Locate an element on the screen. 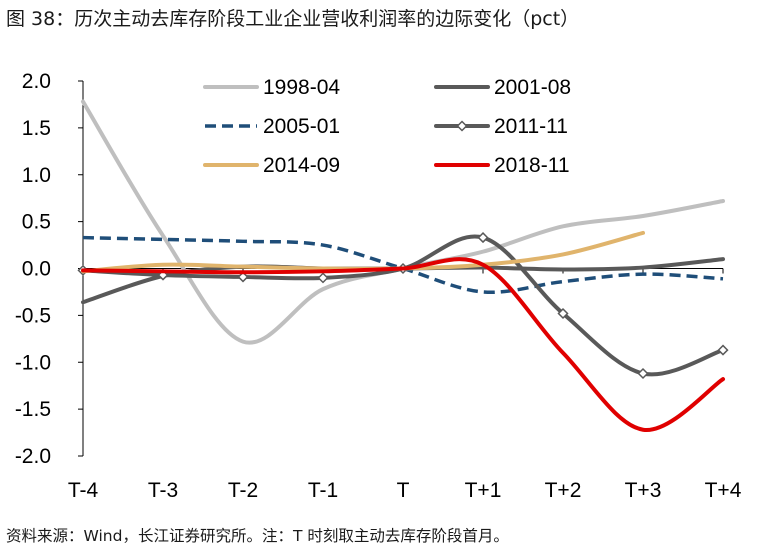 This screenshot has height=552, width=763. y-tick-label: 1.5 is located at coordinates (36, 128).